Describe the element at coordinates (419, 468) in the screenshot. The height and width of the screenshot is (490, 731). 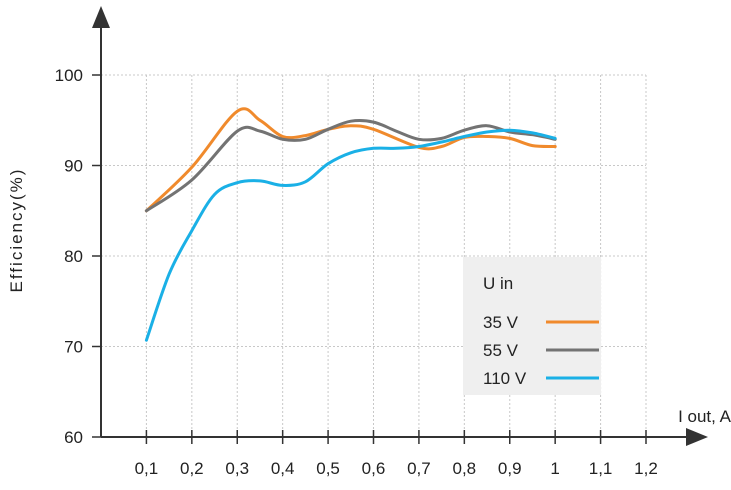
I see `x-tick-label: 0,7` at that location.